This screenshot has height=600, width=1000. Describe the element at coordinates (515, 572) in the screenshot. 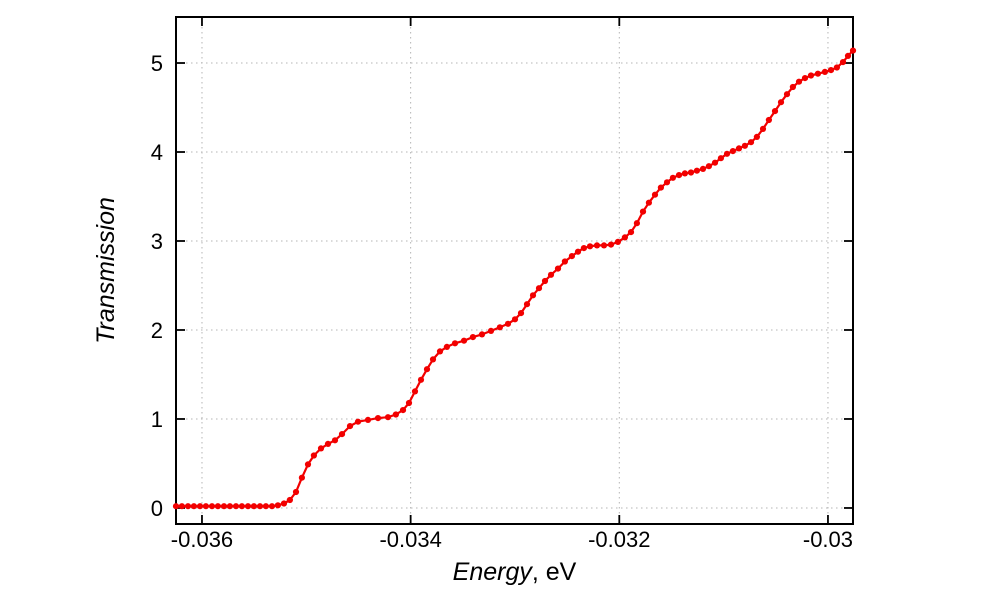

I see `x-axis-title: Energy, eV` at that location.